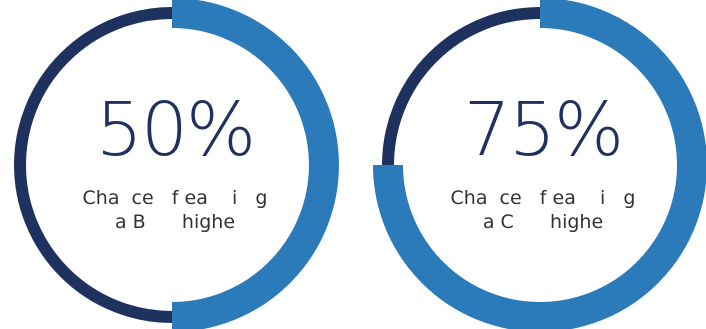 The image size is (706, 329). I want to click on ring-caption: Cha ce f ea i g a C highe, so click(539, 210).